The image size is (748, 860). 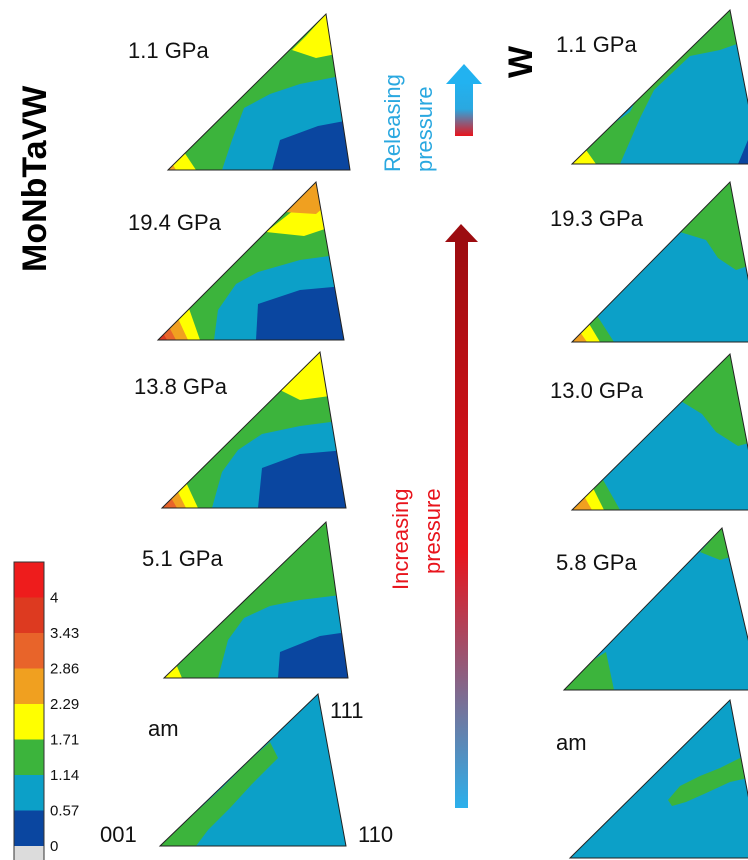 What do you see at coordinates (182, 558) in the screenshot?
I see `pressure-label-left-4: 5.1 GPa` at bounding box center [182, 558].